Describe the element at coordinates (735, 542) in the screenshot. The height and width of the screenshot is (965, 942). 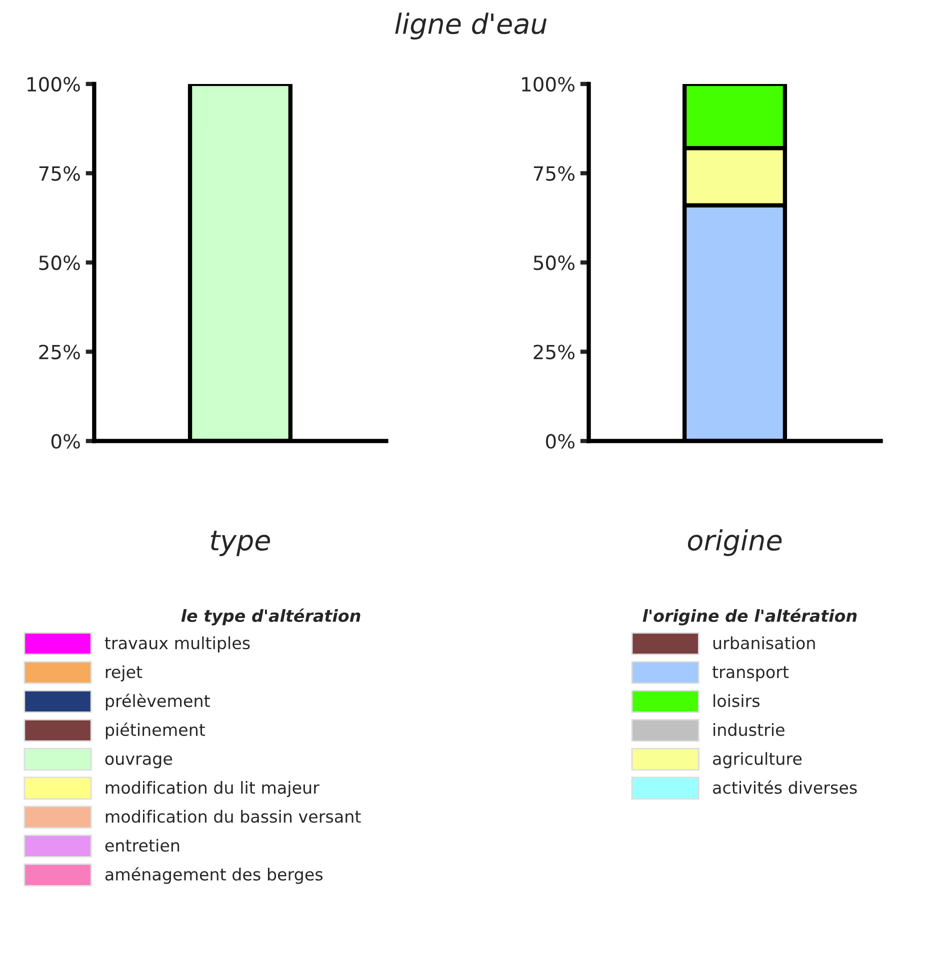
I see `x-axis-title: origine` at that location.